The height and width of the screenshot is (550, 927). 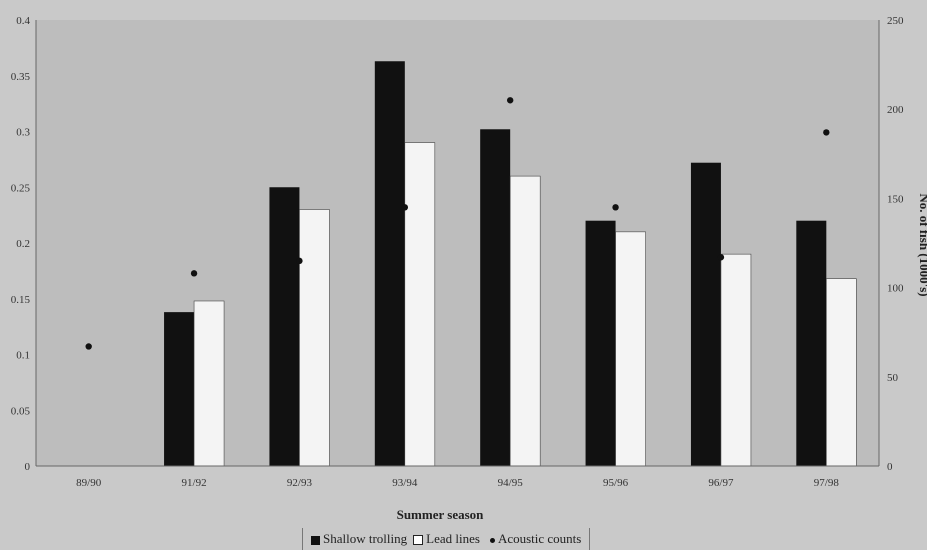 I want to click on legend-item-shallow-trolling: Shallow trolling, so click(x=359, y=539).